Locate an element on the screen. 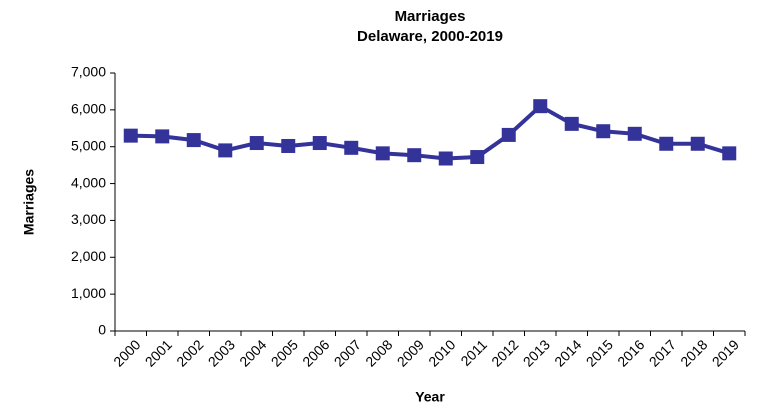 The height and width of the screenshot is (408, 762). y-tick-label: 6,000 is located at coordinates (88, 109).